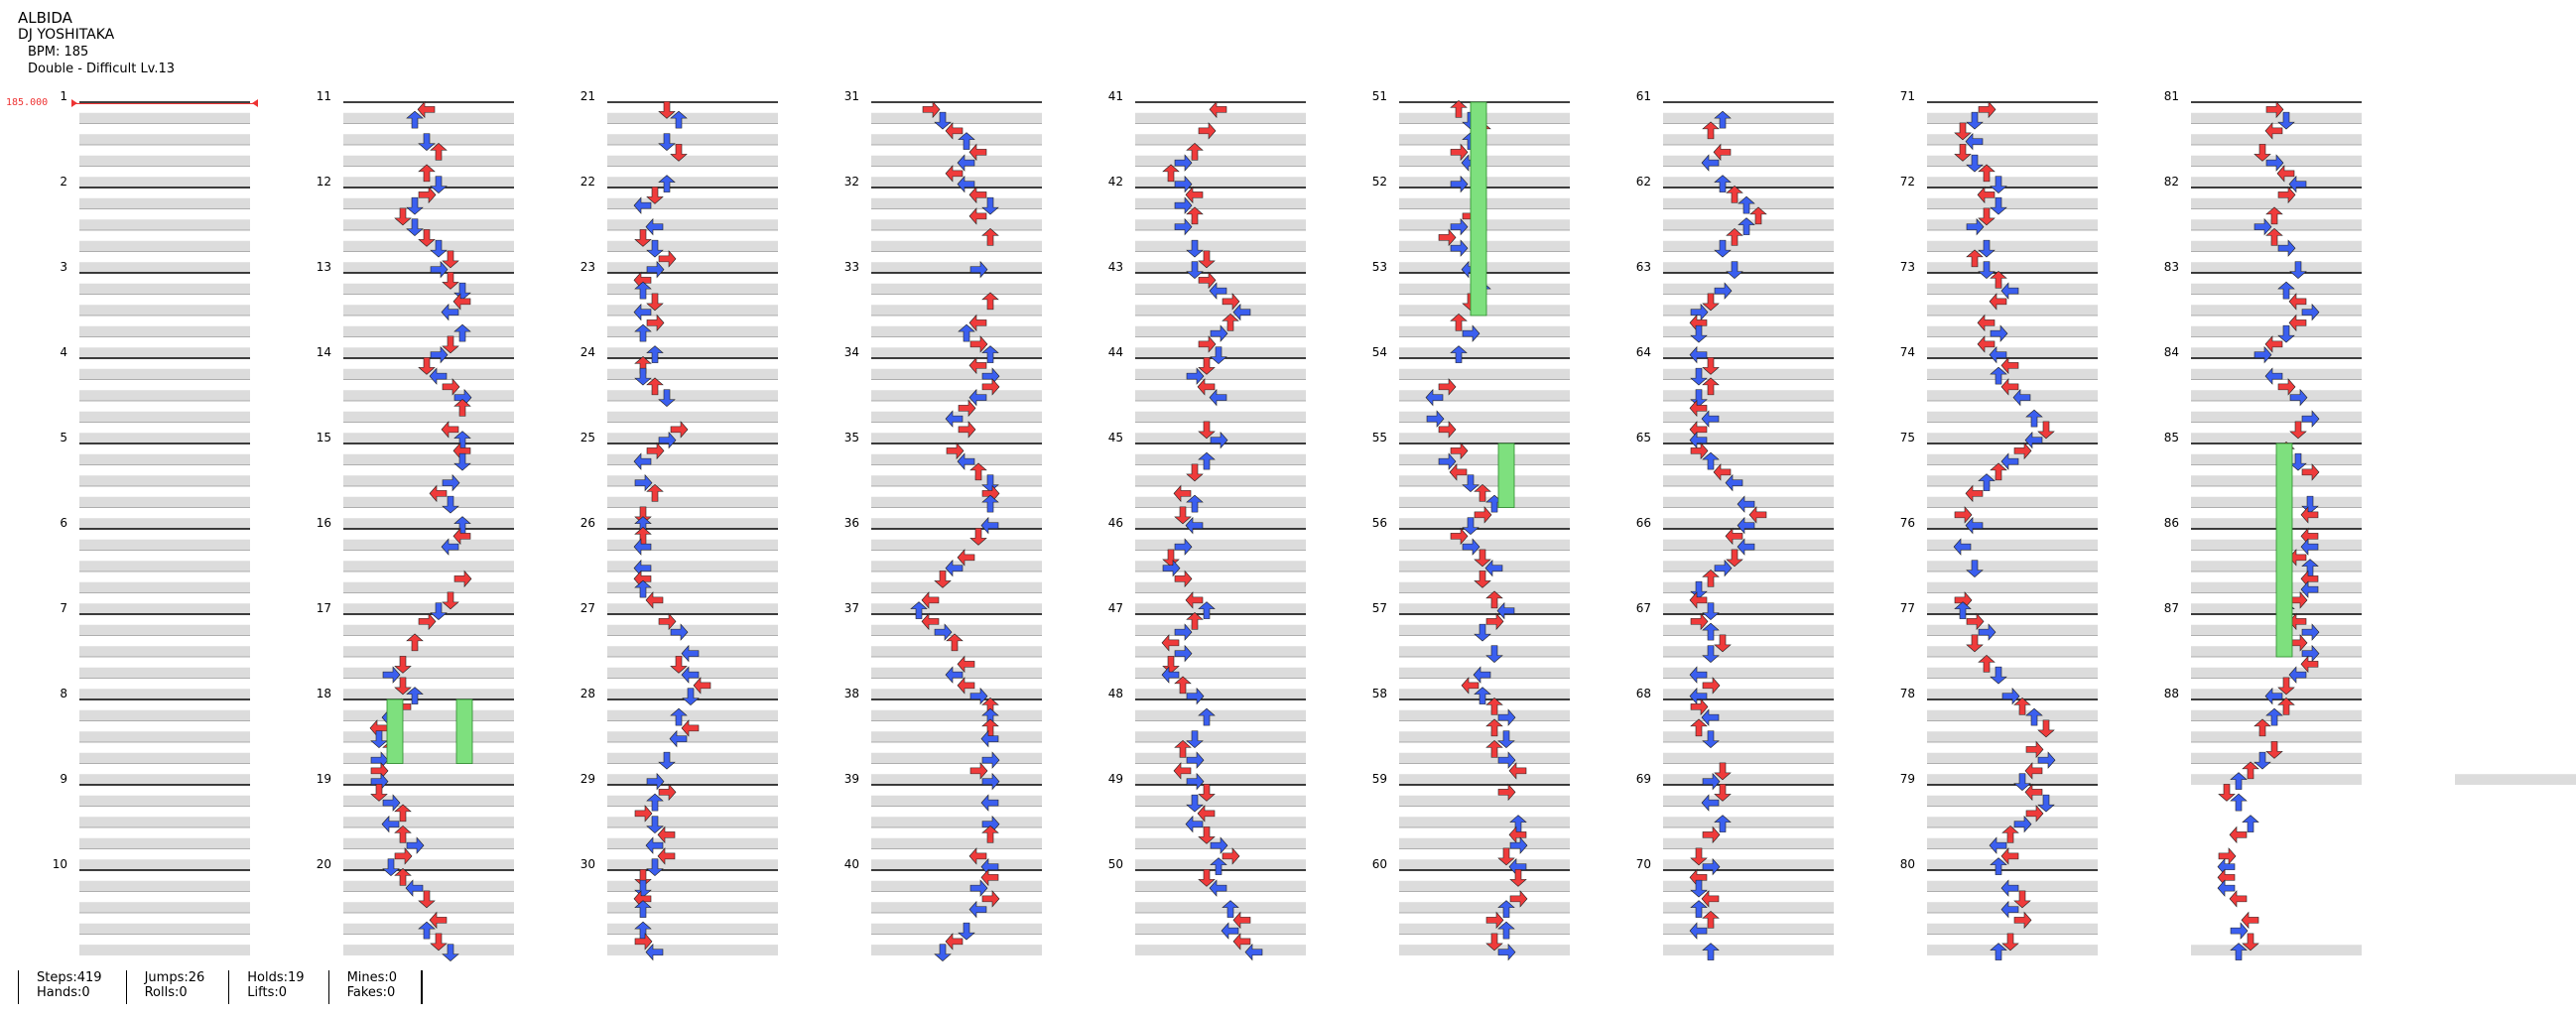 This screenshot has width=2576, height=1016. Describe the element at coordinates (852, 182) in the screenshot. I see `measure-number: 32` at that location.